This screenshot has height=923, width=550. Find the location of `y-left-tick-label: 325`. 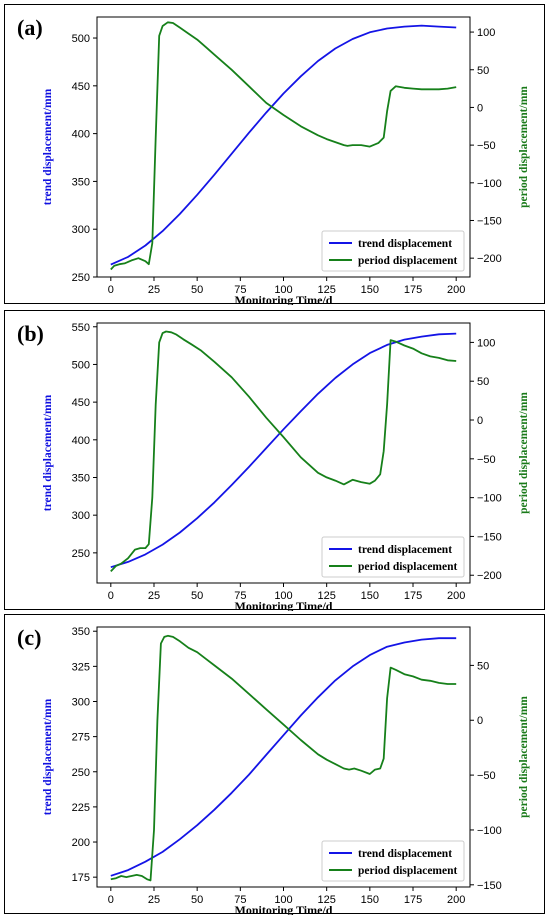

y-left-tick-label: 325 is located at coordinates (81, 667).